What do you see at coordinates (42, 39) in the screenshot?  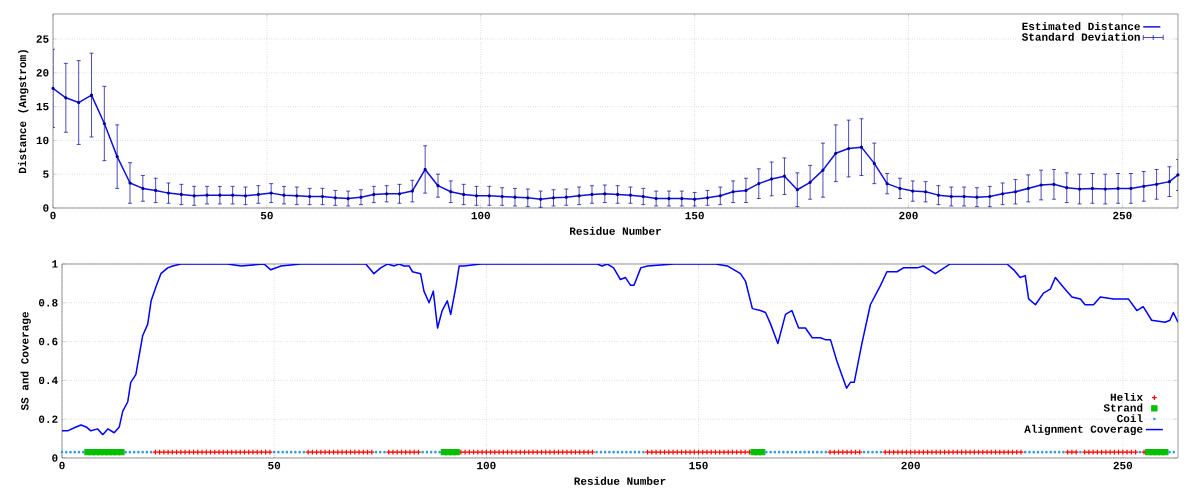 I see `y-tick-label: 25` at bounding box center [42, 39].